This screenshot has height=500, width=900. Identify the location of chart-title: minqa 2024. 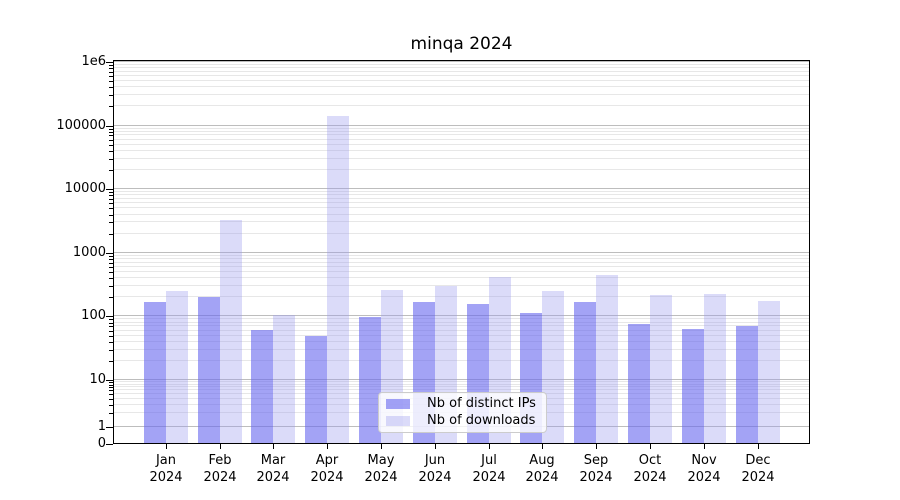
(461, 44).